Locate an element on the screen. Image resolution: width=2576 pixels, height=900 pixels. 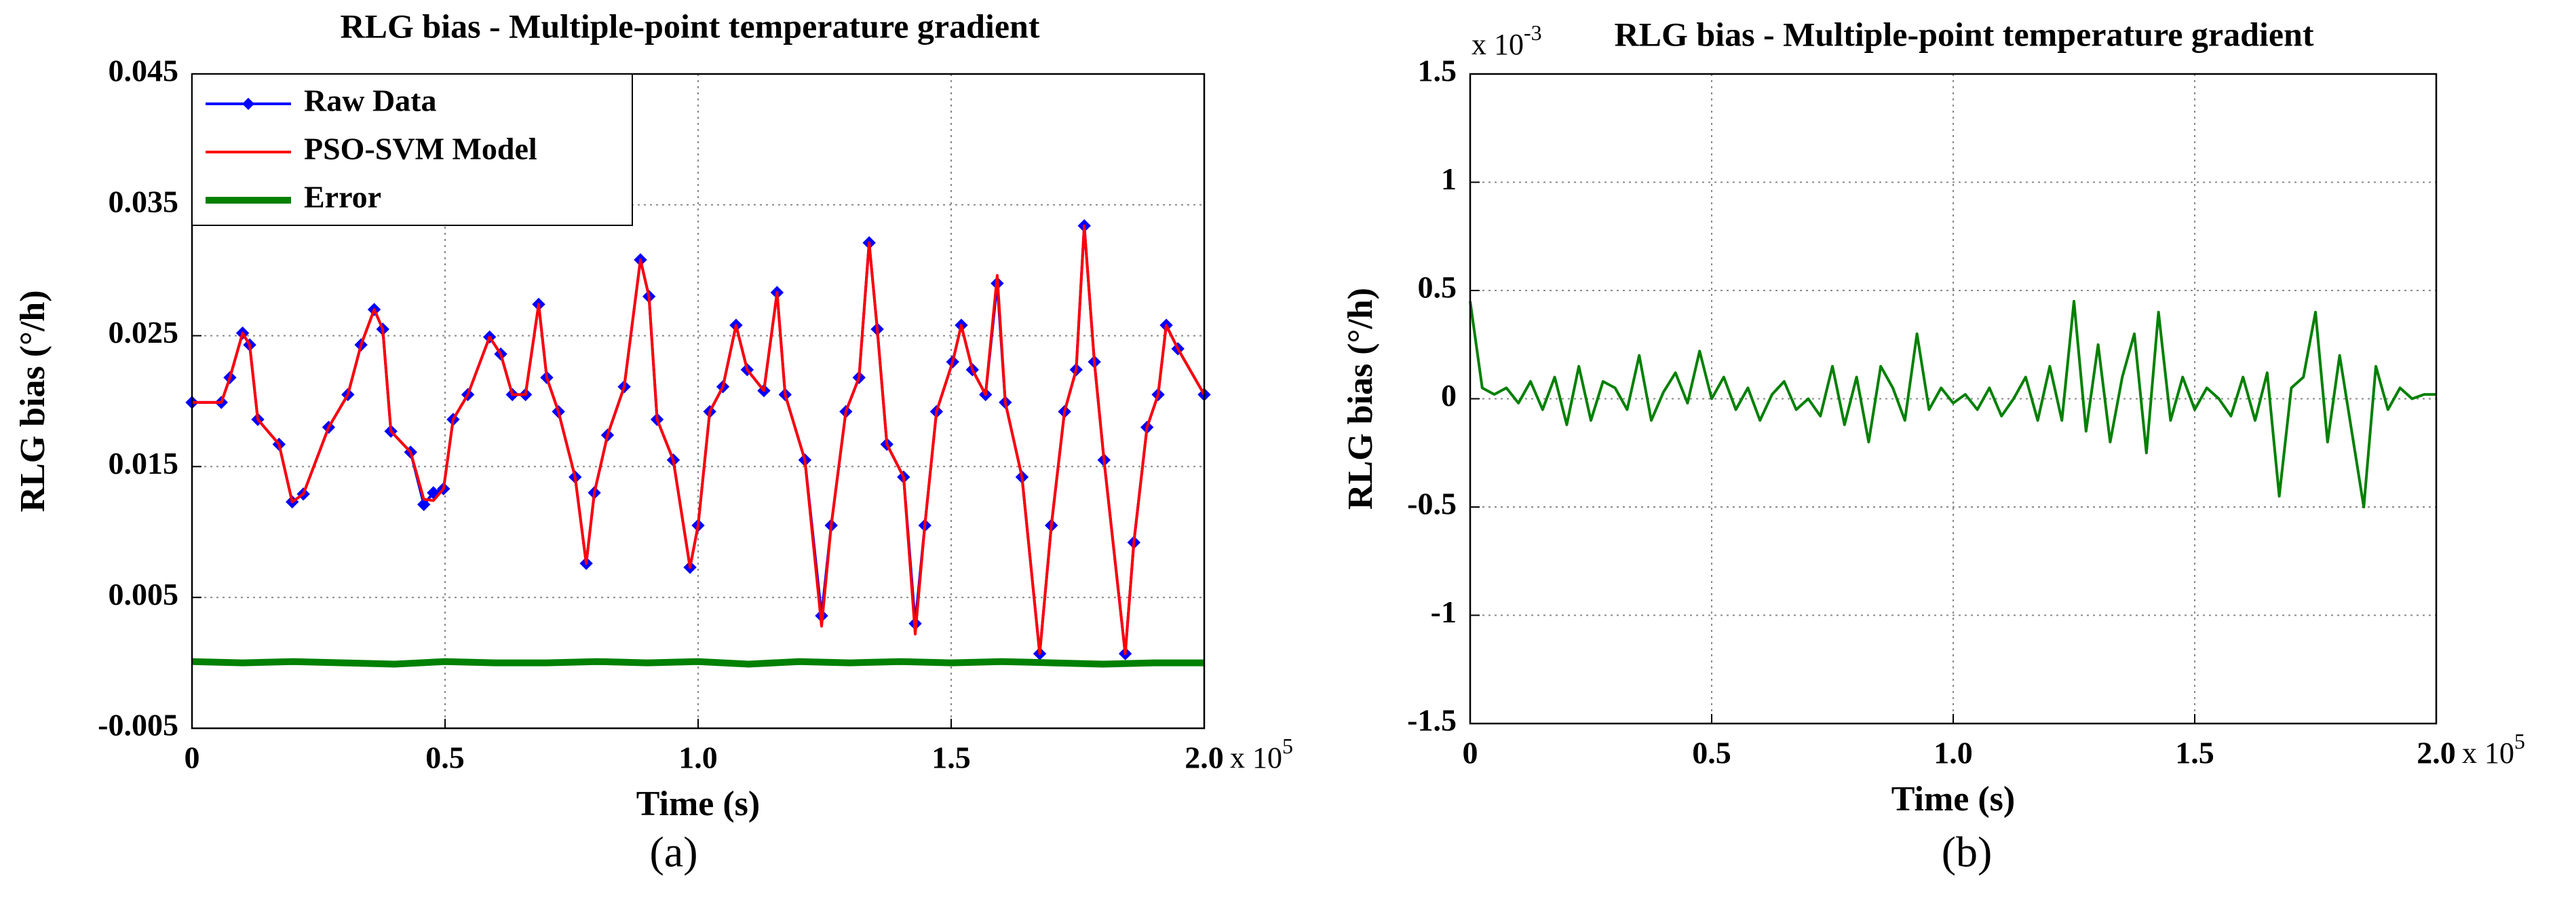
y-tick-label: 0.045 is located at coordinates (144, 71).